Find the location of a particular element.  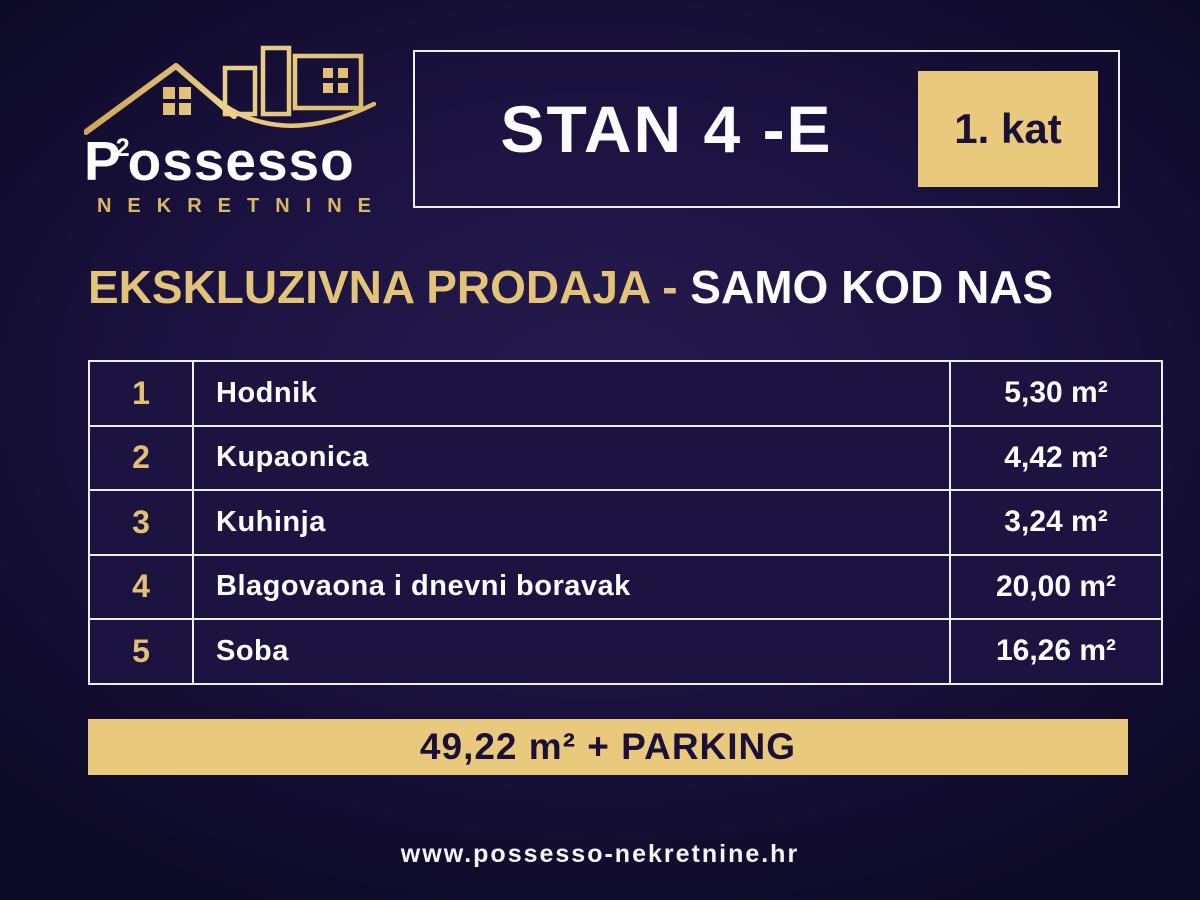

apartment-title: STAN 4 -E is located at coordinates (666, 129).